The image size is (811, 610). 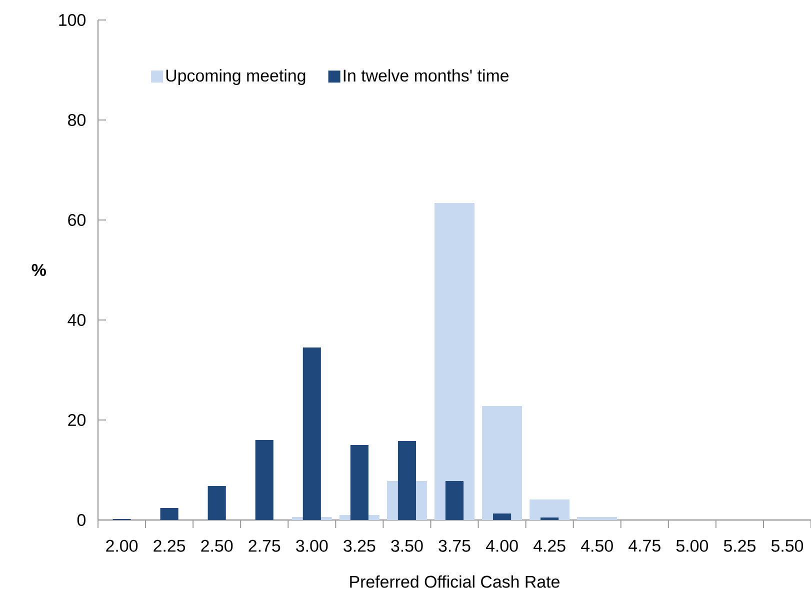 I want to click on x-tick-label: 4.25, so click(x=549, y=546).